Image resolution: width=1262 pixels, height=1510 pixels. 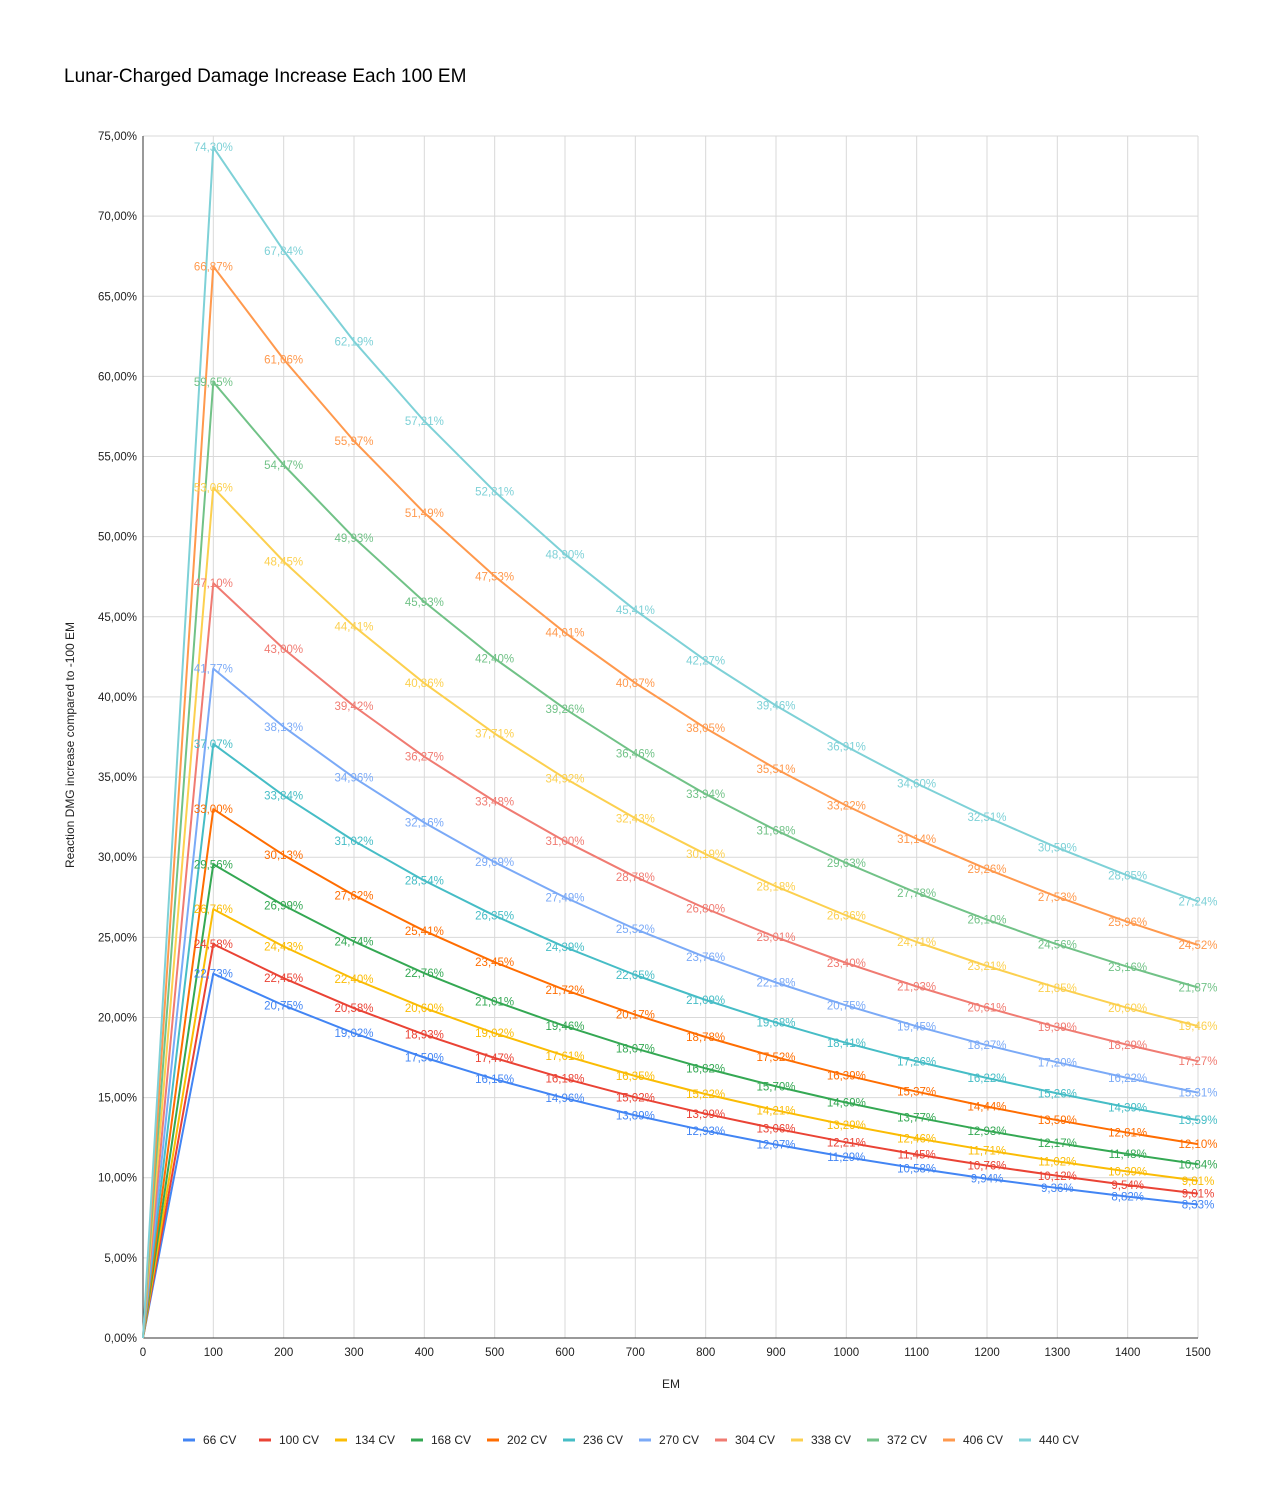 What do you see at coordinates (1128, 1155) in the screenshot?
I see `data-label: 11,48%` at bounding box center [1128, 1155].